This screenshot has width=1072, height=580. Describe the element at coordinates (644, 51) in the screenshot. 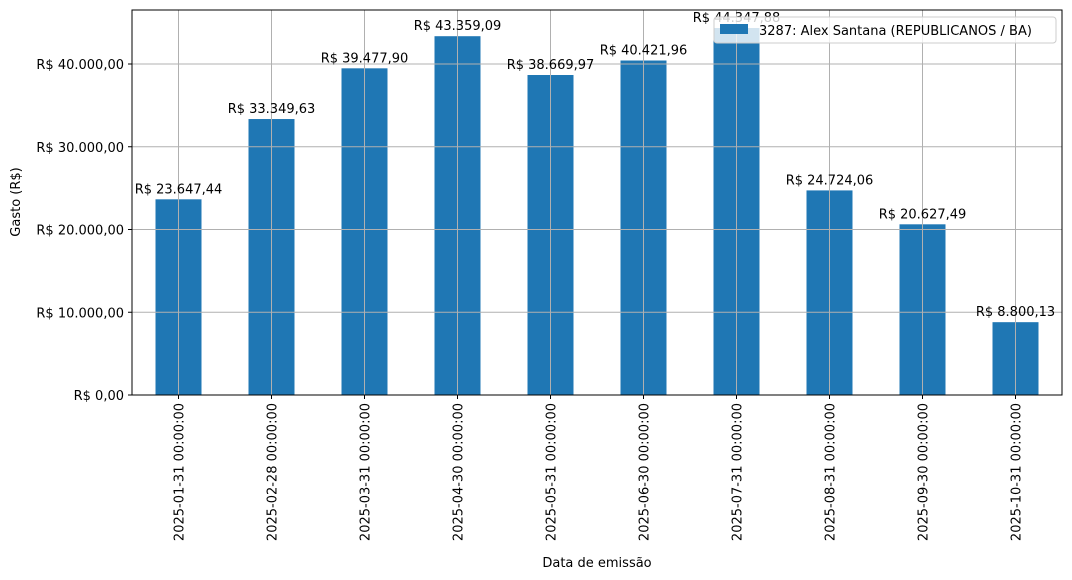

I see `data-label: R$ 40.421,96` at that location.